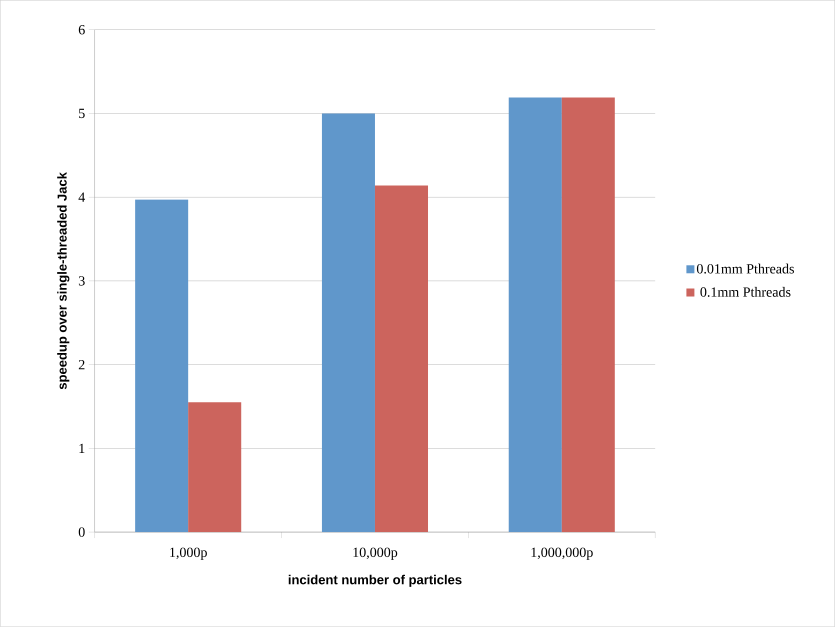 This screenshot has width=835, height=627. Describe the element at coordinates (375, 554) in the screenshot. I see `x-tick-label: 10,000p` at that location.